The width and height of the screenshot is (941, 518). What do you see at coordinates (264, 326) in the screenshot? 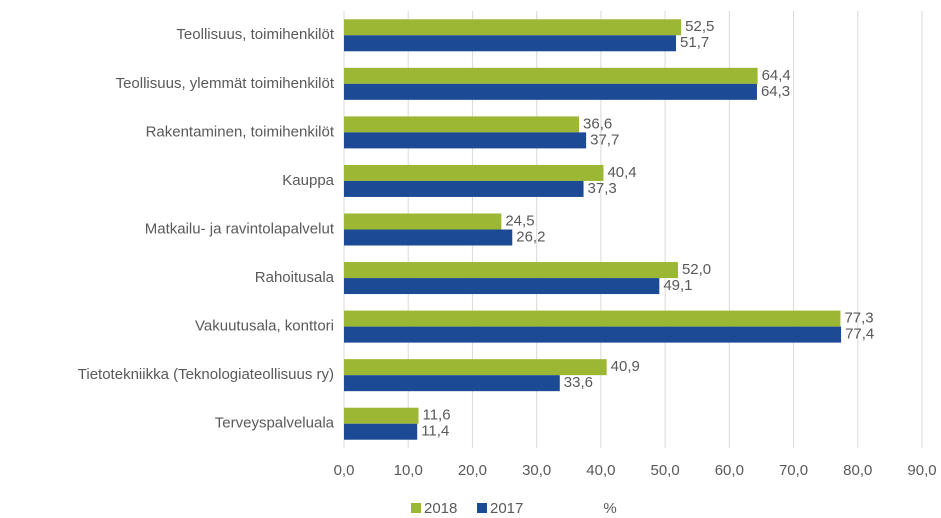
I see `y-tick-label: Vakuutusala, konttori` at bounding box center [264, 326].